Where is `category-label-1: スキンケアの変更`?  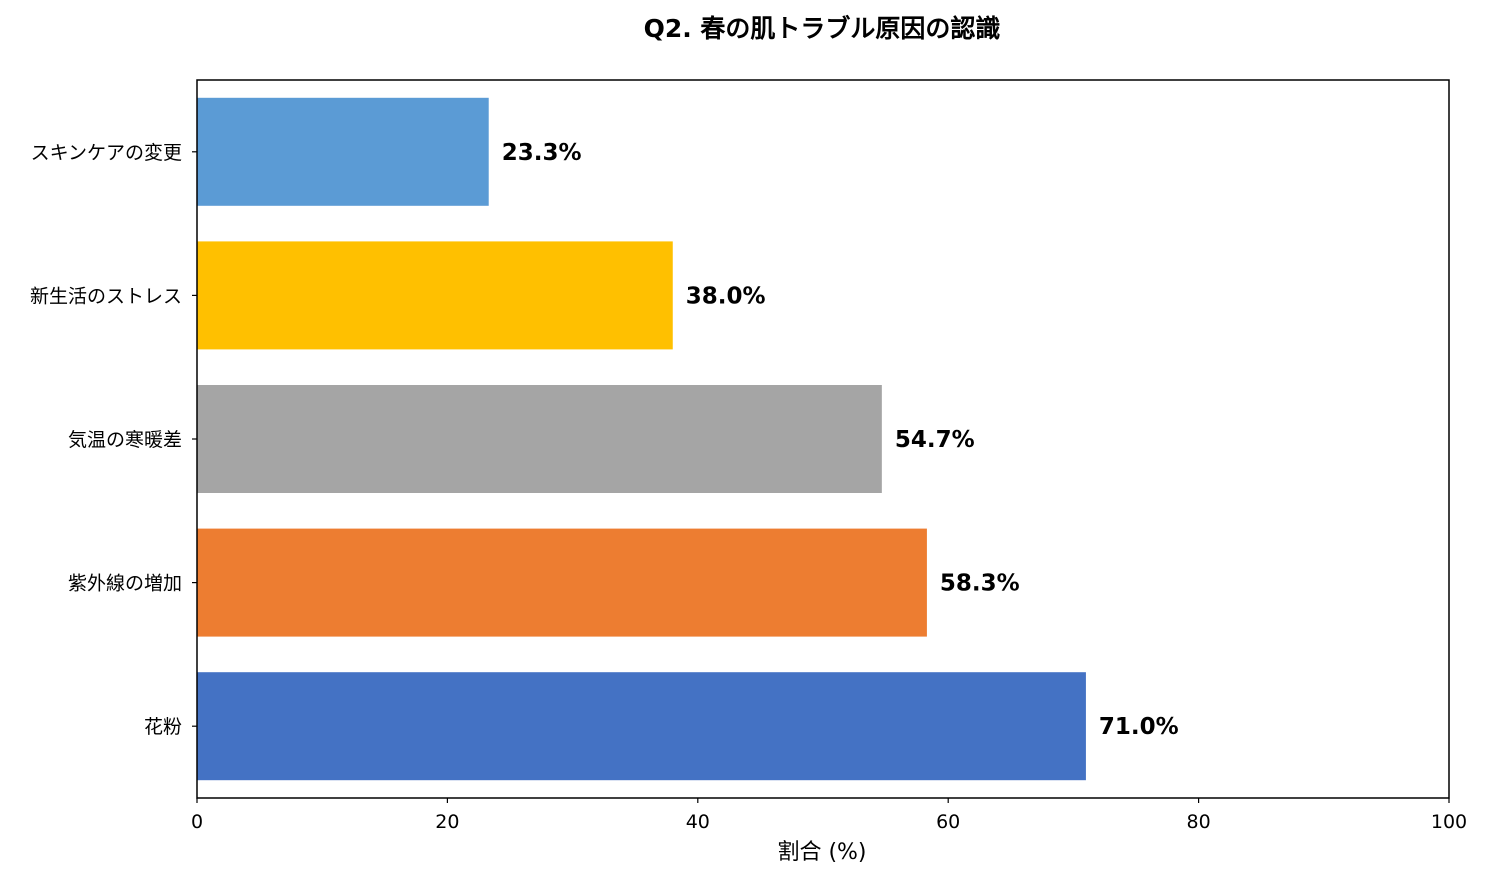 category-label-1: スキンケアの変更 is located at coordinates (106, 153).